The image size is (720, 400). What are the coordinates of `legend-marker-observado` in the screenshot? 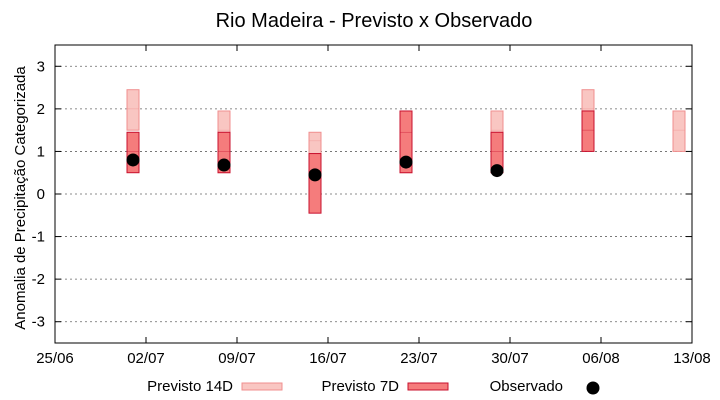 It's located at (593, 388).